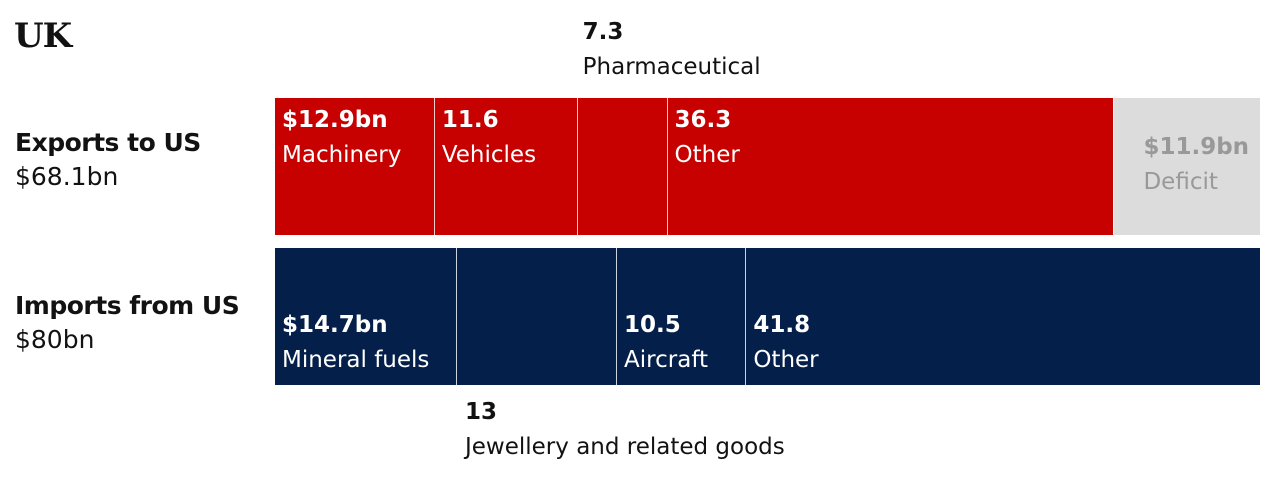 The width and height of the screenshot is (1280, 496). I want to click on exports-row-name: Exports to US, so click(108, 142).